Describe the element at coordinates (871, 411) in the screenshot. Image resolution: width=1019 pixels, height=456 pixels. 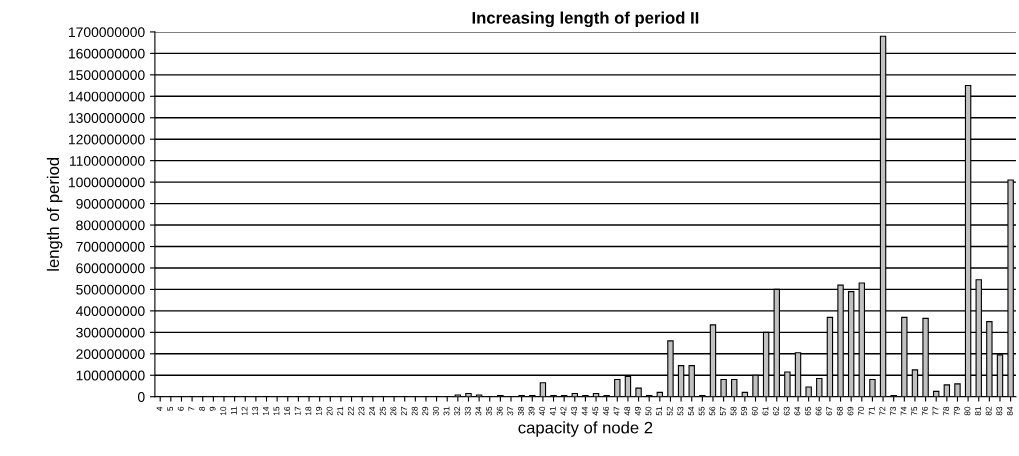
I see `x-tick-label: 71` at that location.